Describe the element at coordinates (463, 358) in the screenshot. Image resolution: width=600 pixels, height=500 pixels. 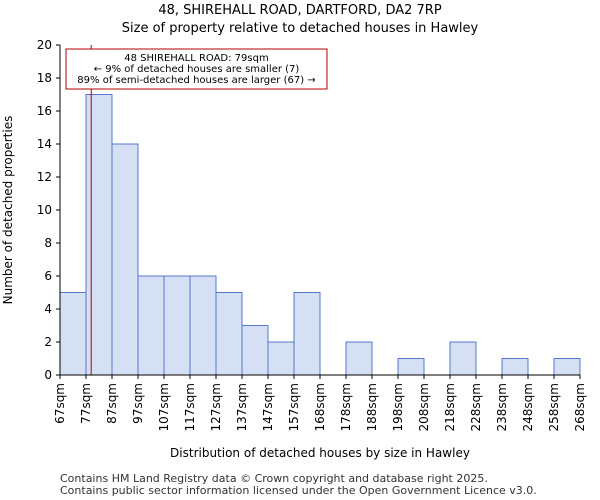
I see `bar-218sqm` at that location.